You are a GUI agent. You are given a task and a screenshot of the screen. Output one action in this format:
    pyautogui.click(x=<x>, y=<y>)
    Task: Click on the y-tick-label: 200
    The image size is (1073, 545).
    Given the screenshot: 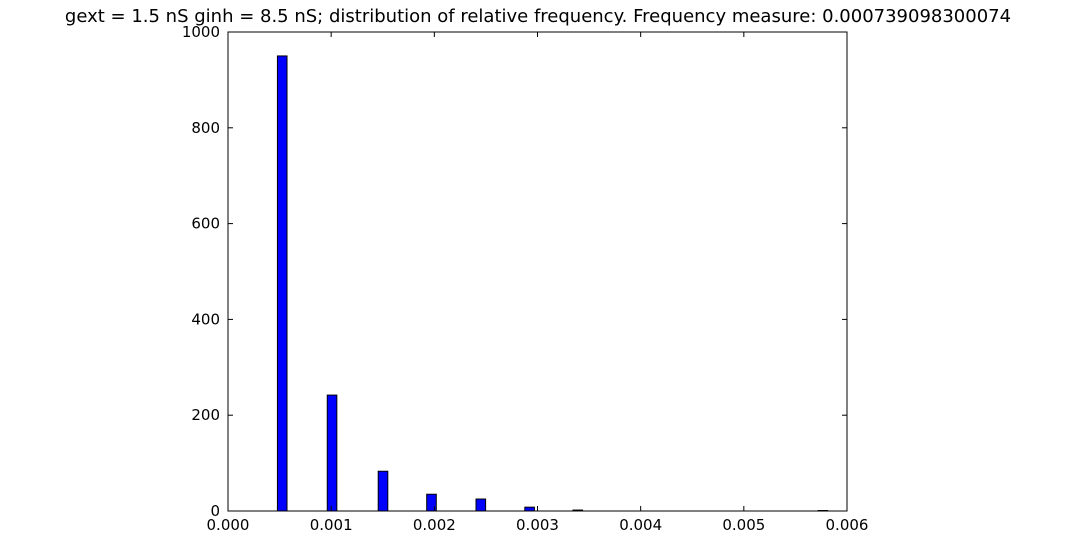 What is the action you would take?
    pyautogui.click(x=205, y=415)
    